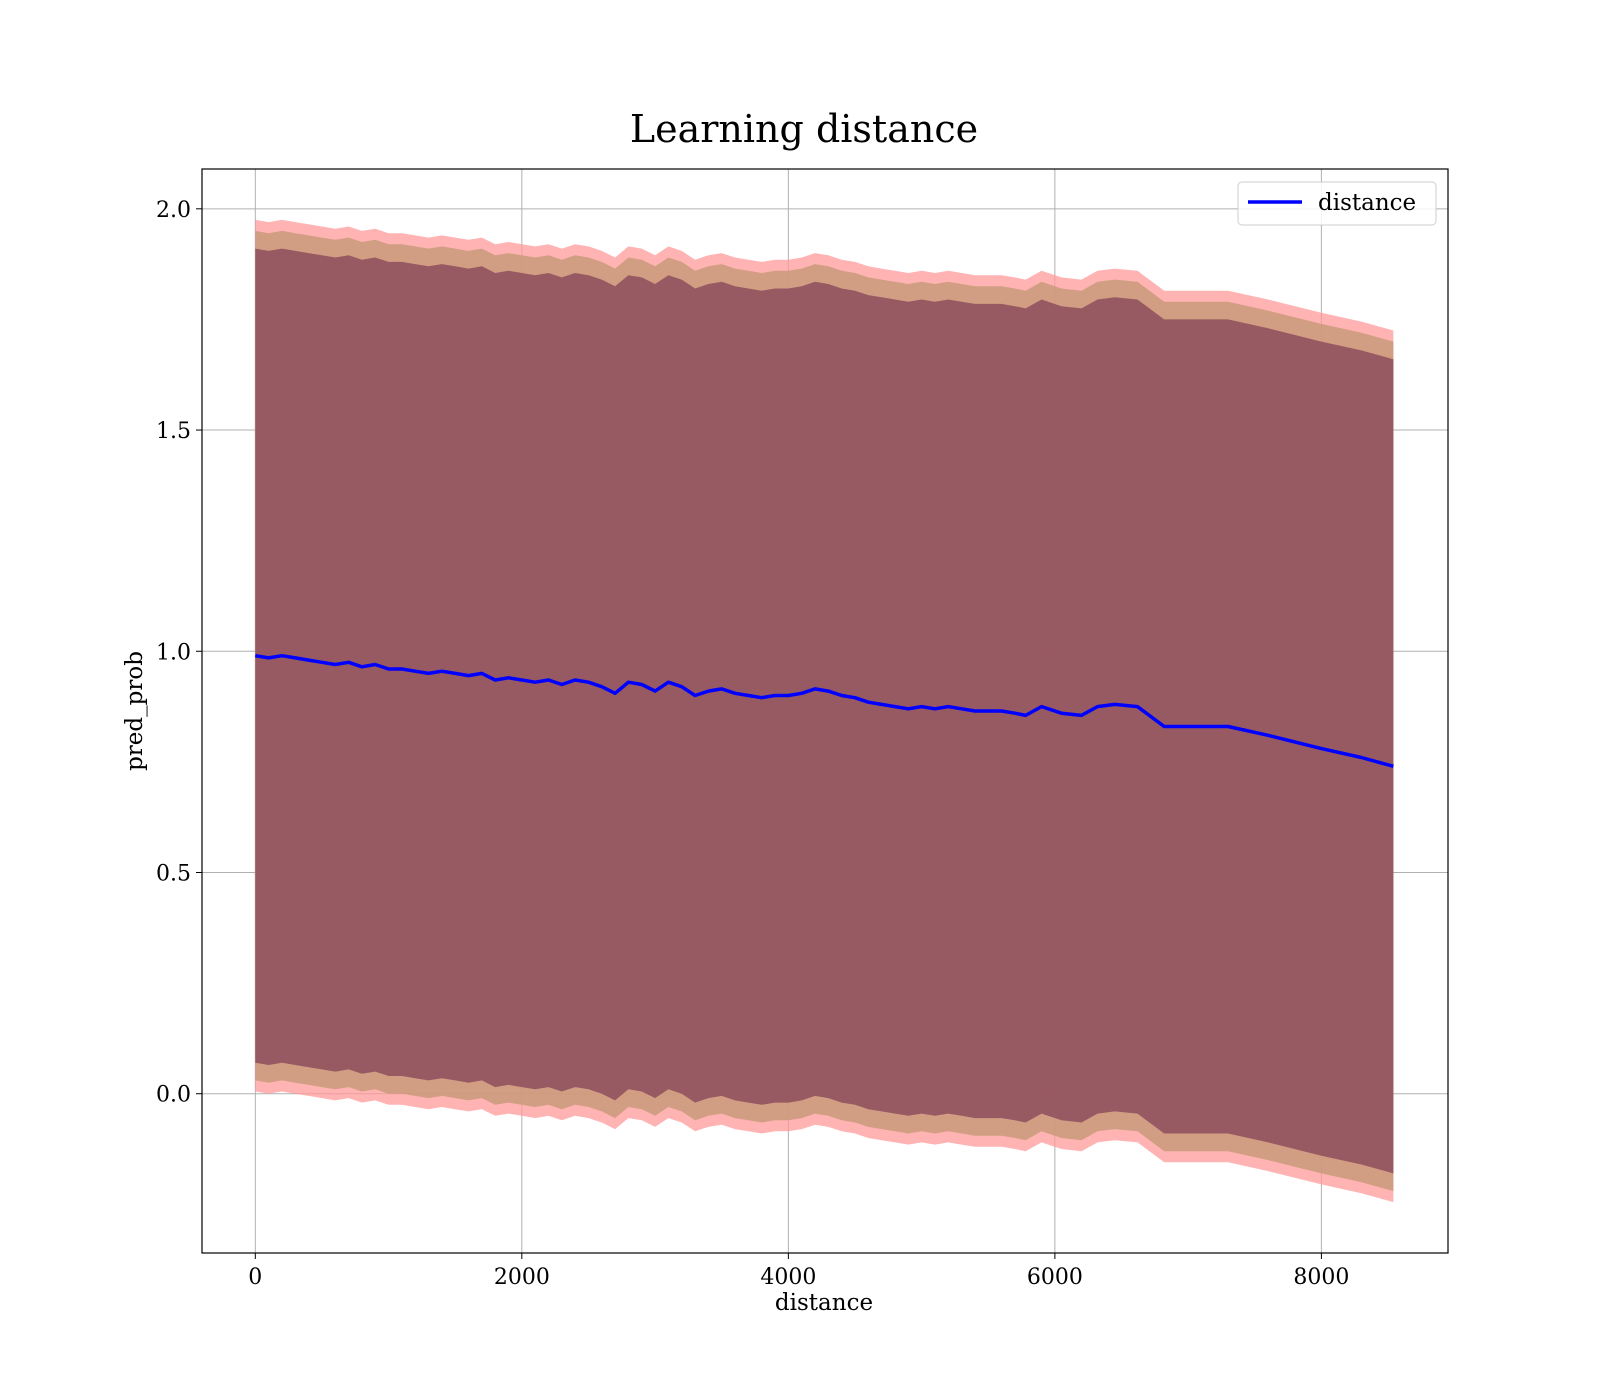  I want to click on y-tick-label: 2.0, so click(173, 210).